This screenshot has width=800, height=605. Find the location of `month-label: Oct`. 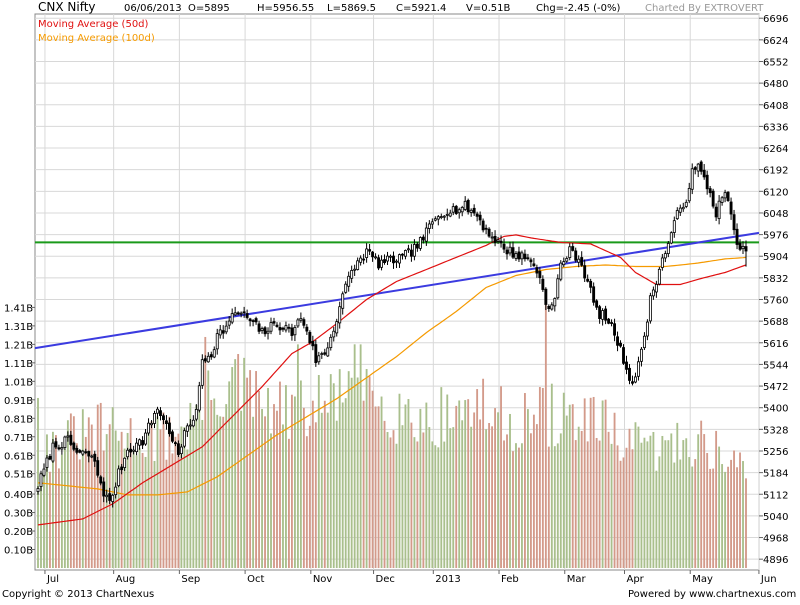

month-label: Oct is located at coordinates (255, 579).